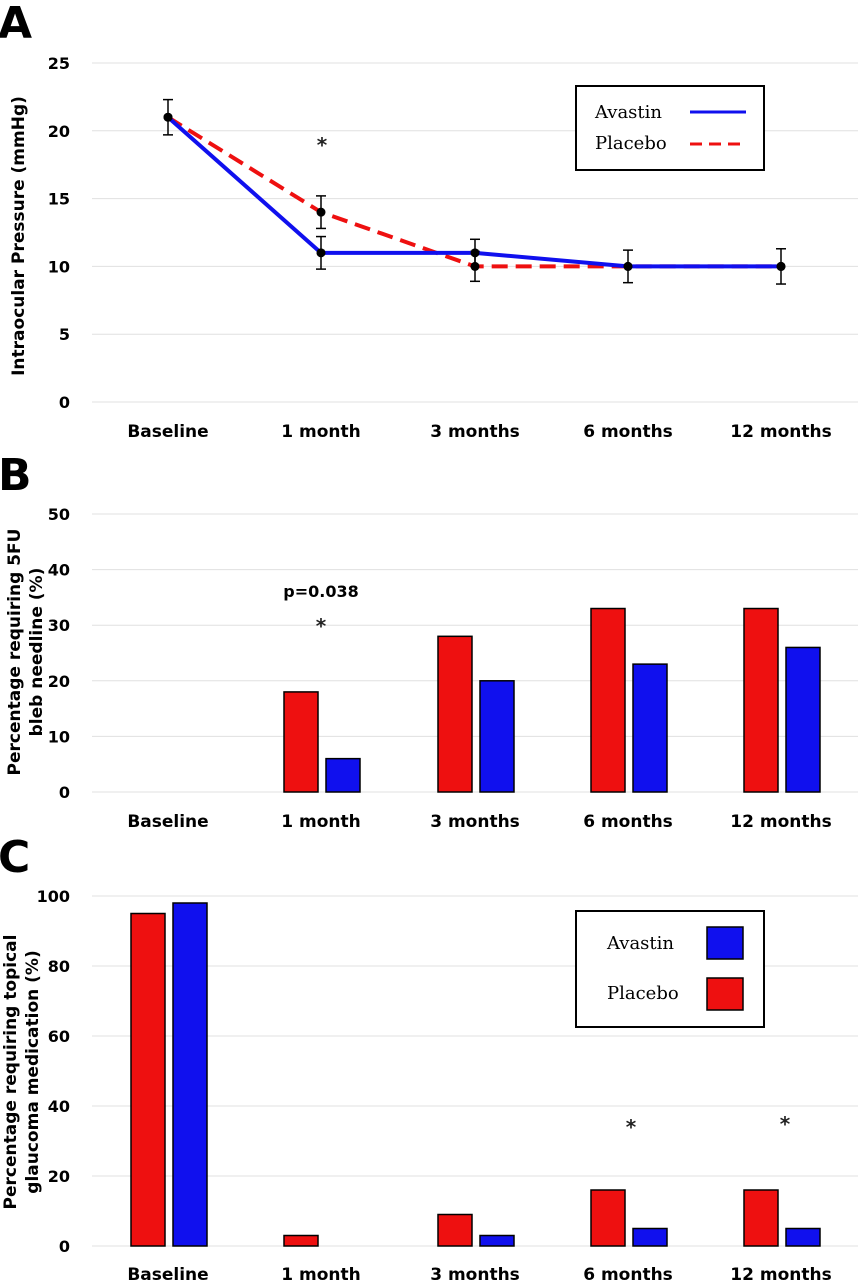 The image size is (860, 1280). I want to click on panel-b-significance-star: *, so click(321, 626).